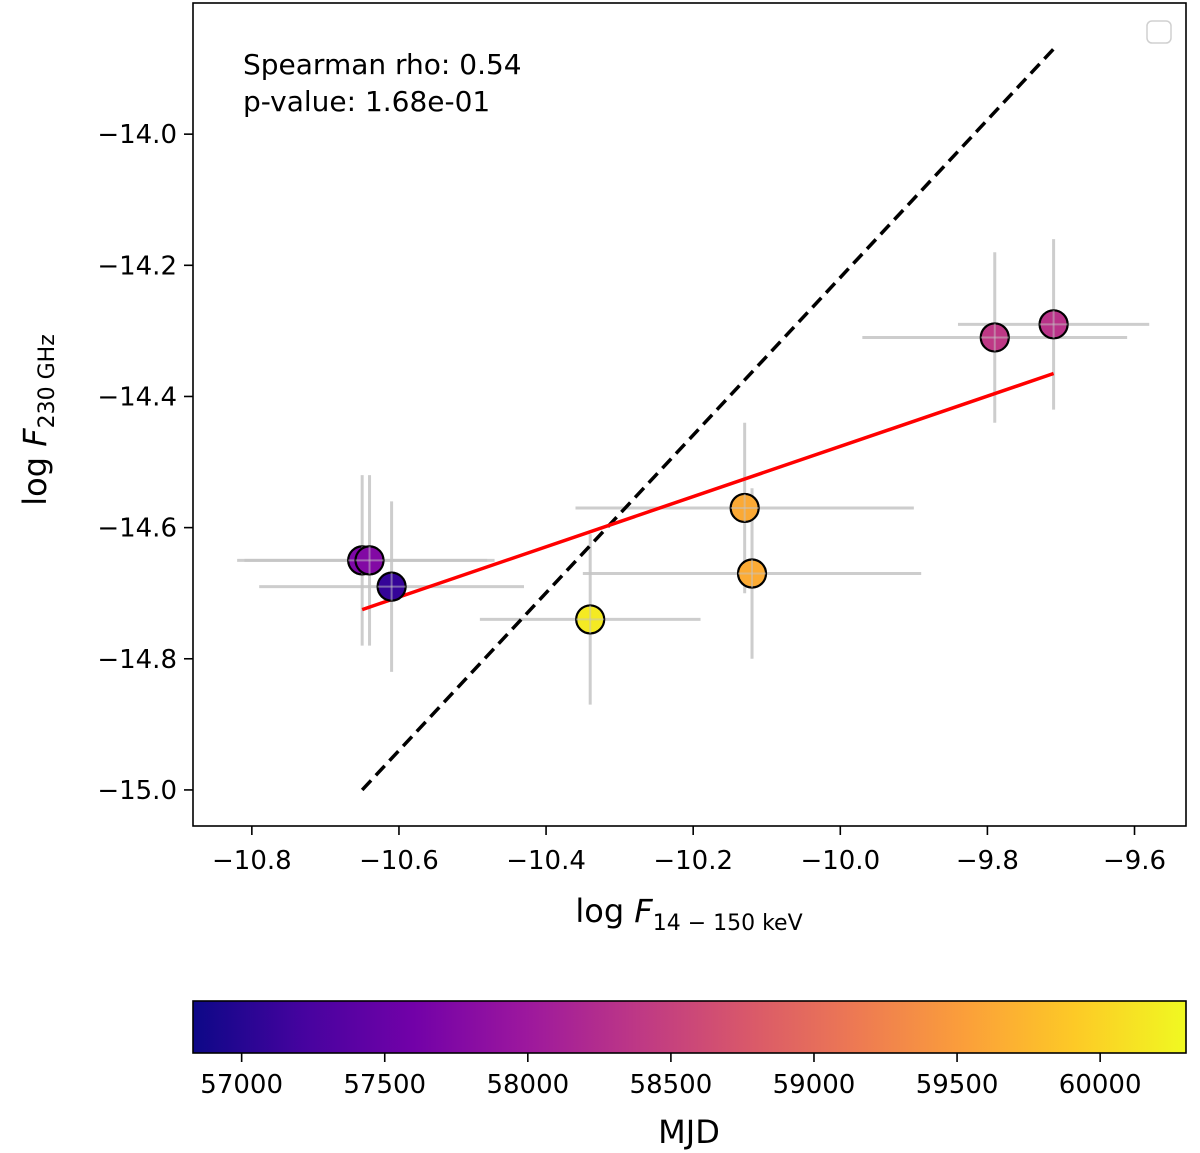  I want to click on y-tick-label: −14.6, so click(137, 529).